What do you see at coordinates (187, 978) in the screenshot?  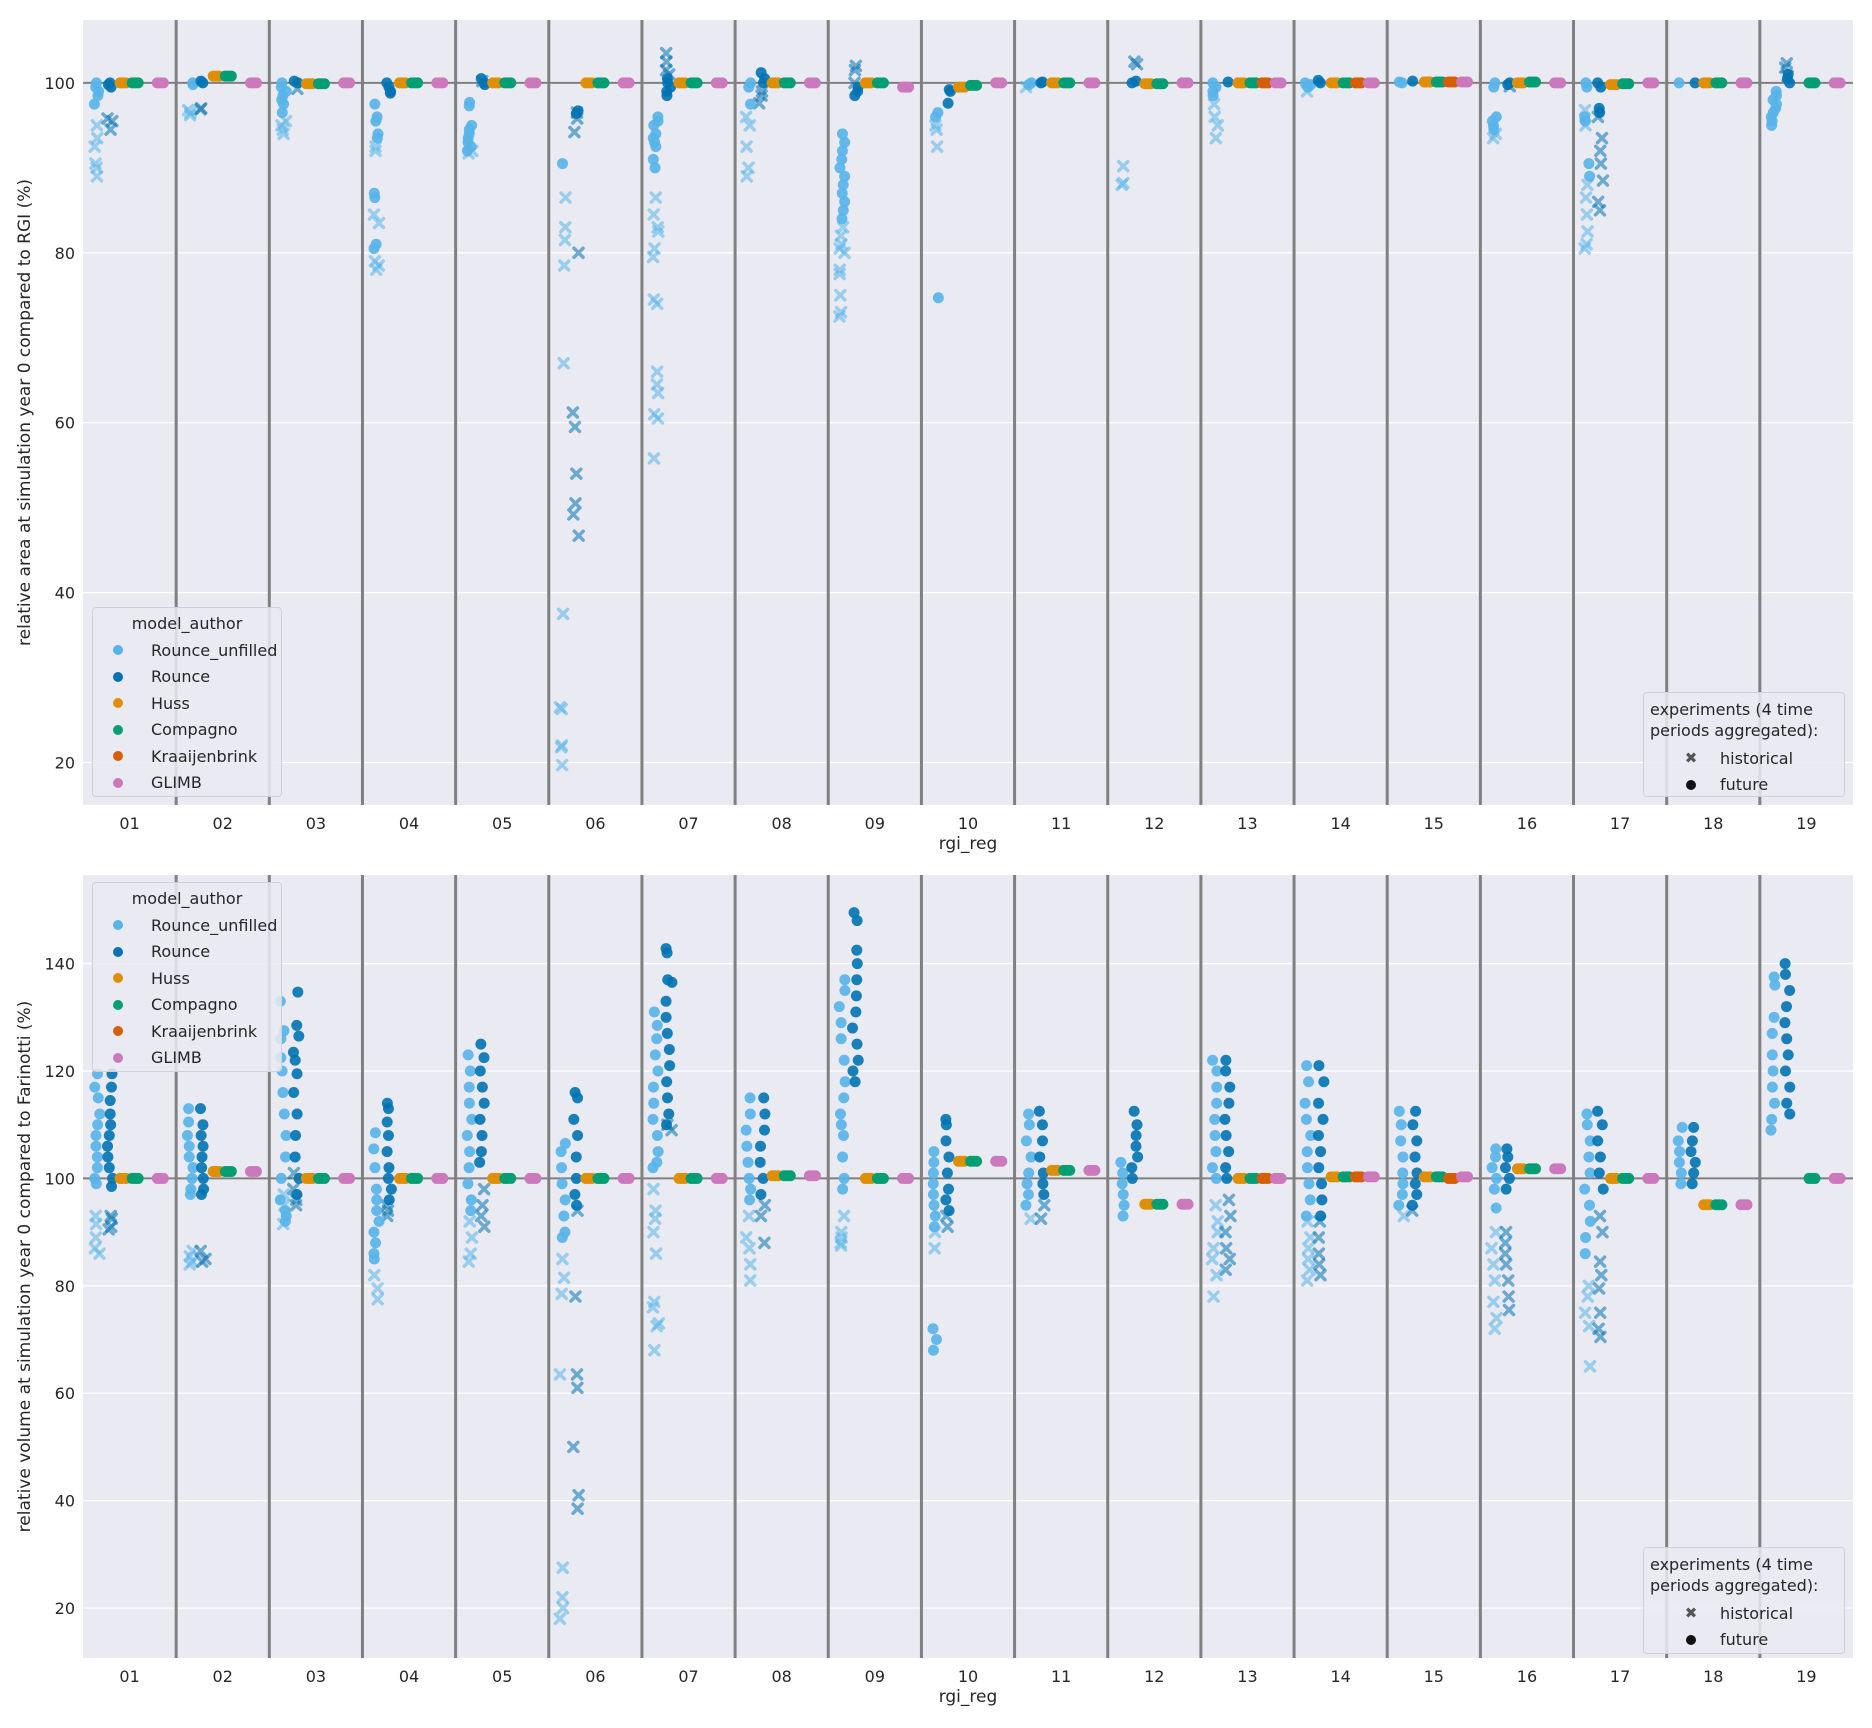 I see `legend-entry-huss: Huss` at bounding box center [187, 978].